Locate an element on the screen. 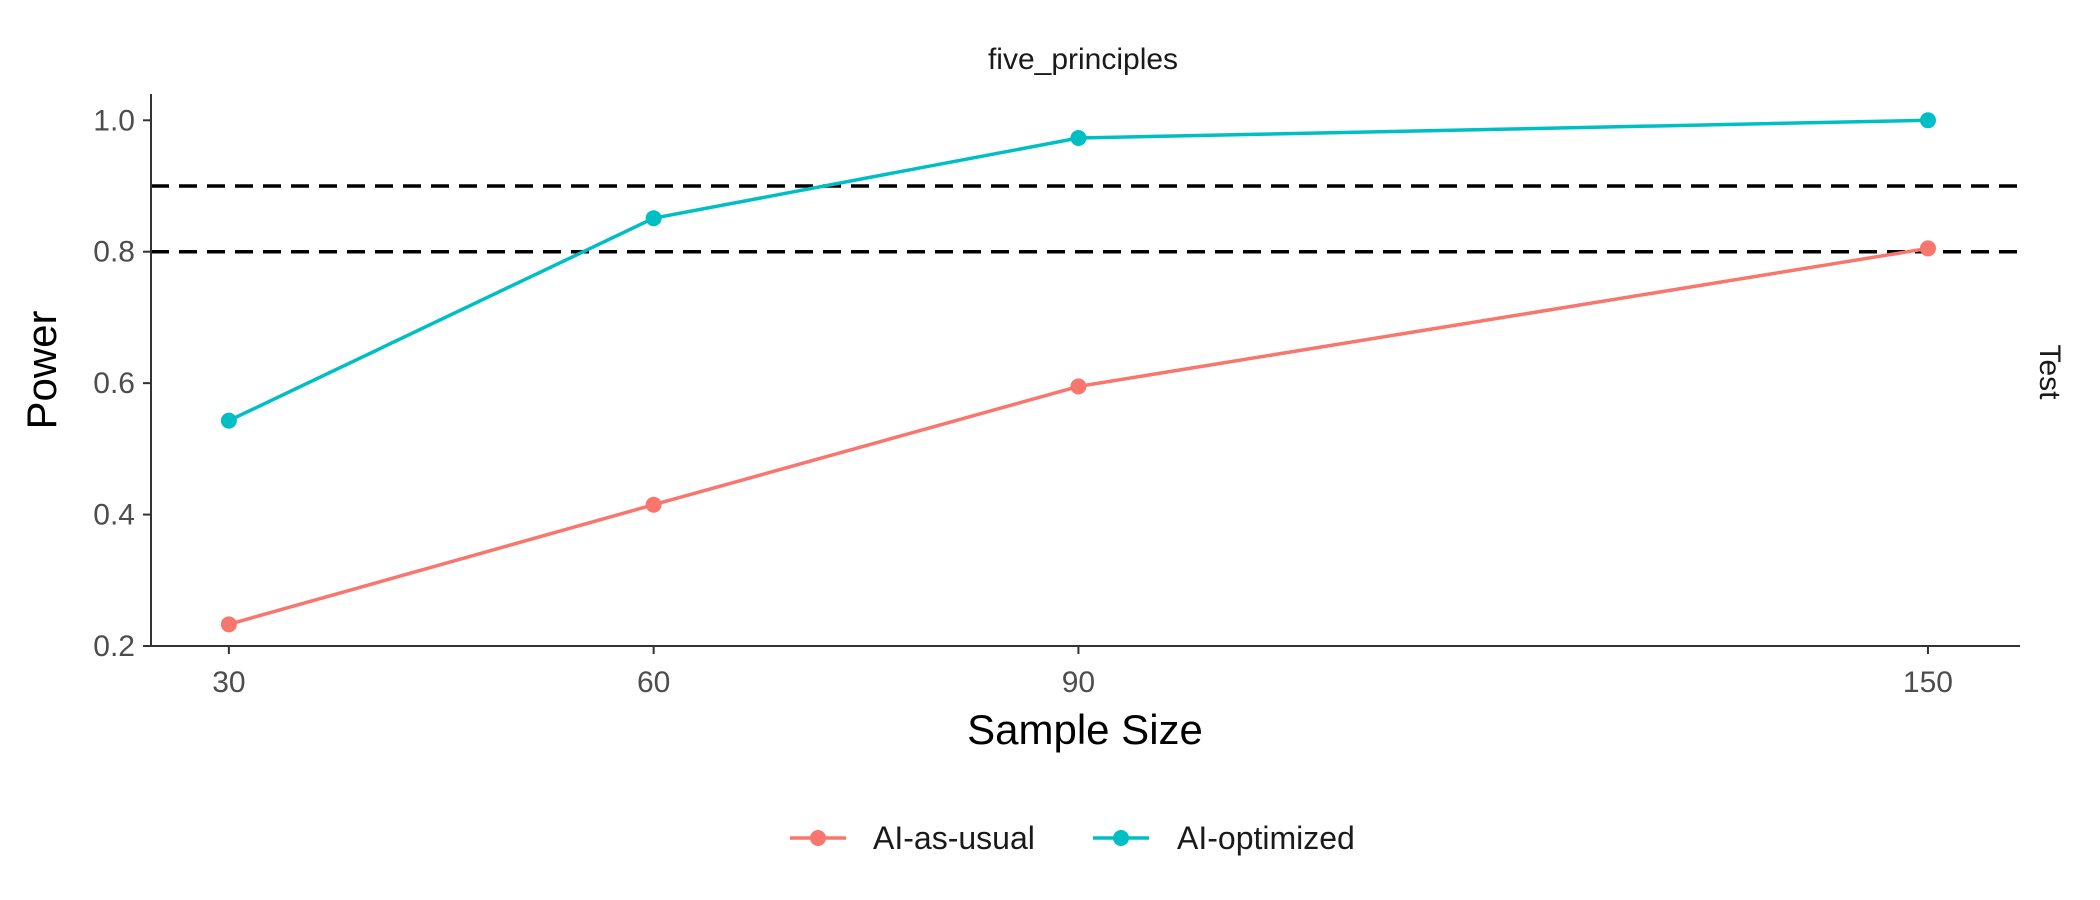 This screenshot has height=900, width=2100. y-tick-label: 0.4 is located at coordinates (114, 515).